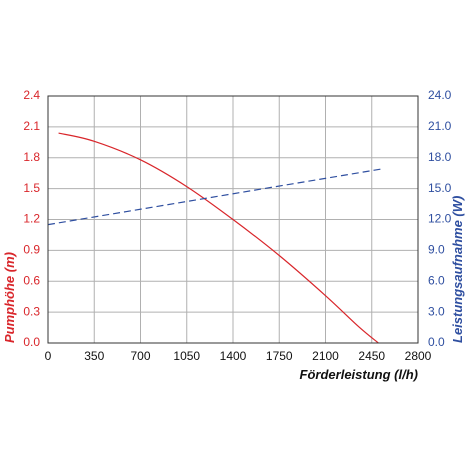 This screenshot has width=470, height=470. Describe the element at coordinates (371, 356) in the screenshot. I see `x-tick-label: 2450` at that location.